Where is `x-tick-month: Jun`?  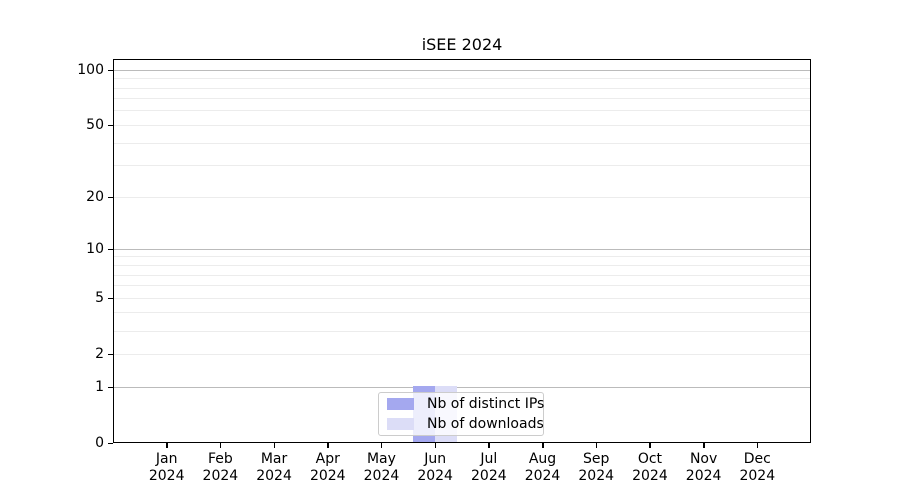 x-tick-month: Jun is located at coordinates (435, 459).